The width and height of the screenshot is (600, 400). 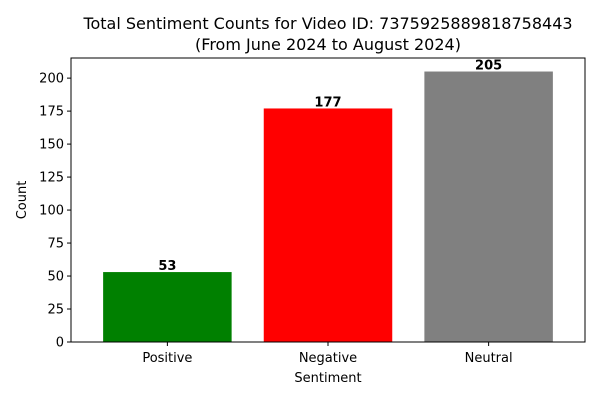 What do you see at coordinates (488, 207) in the screenshot?
I see `bar-neutral` at bounding box center [488, 207].